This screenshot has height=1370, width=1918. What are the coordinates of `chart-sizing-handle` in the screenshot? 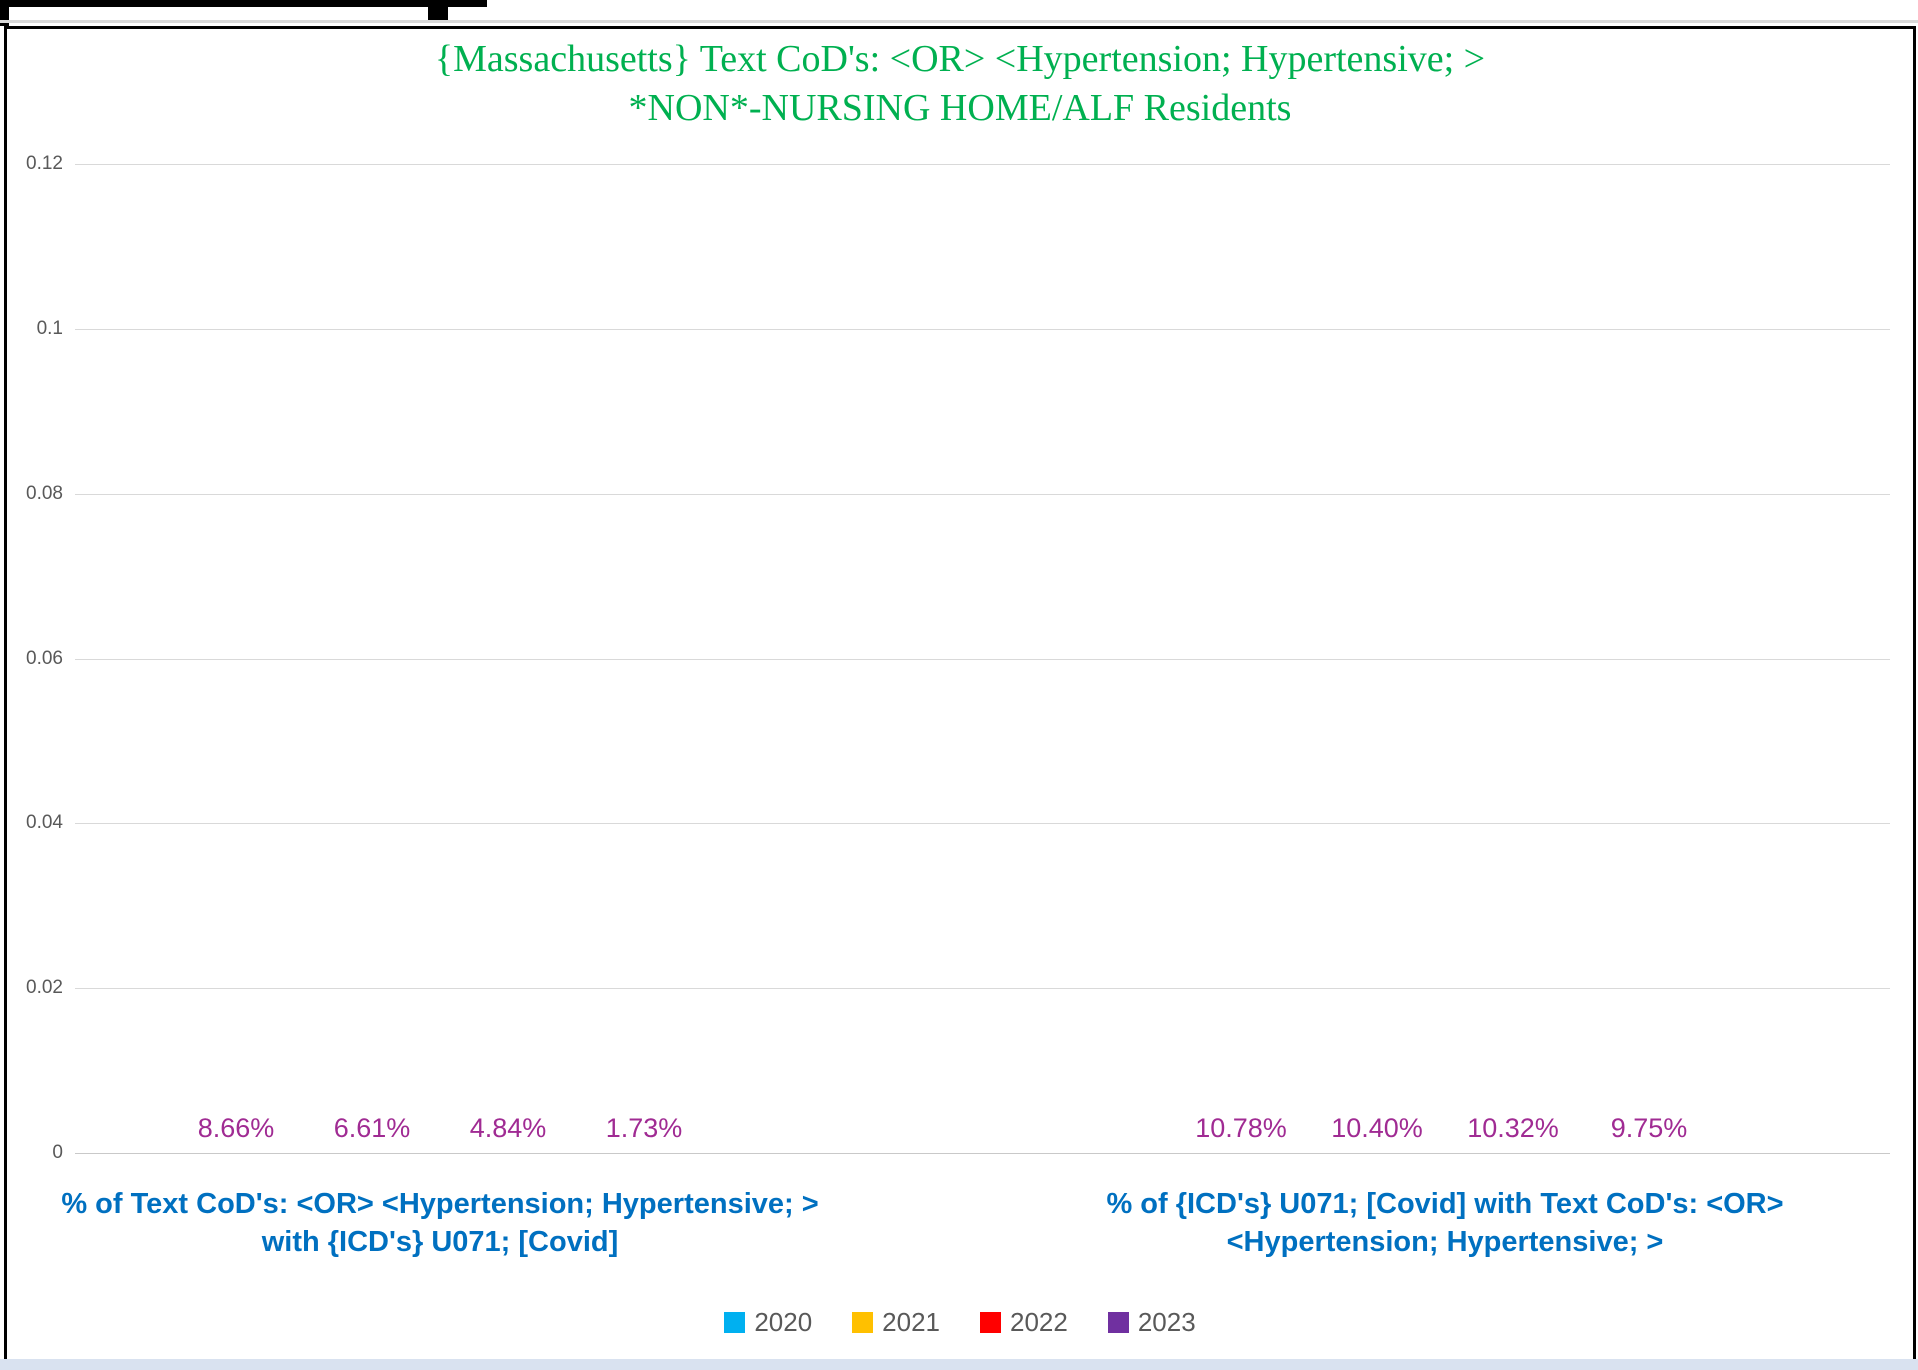 It's located at (438, 10).